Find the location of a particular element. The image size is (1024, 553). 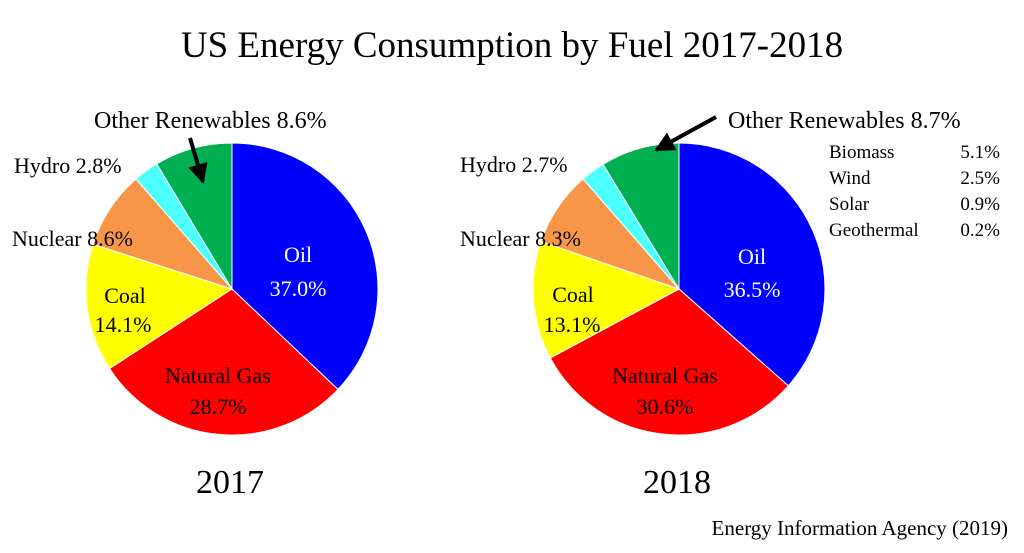

breakdown-wind-name: Wind is located at coordinates (850, 178).